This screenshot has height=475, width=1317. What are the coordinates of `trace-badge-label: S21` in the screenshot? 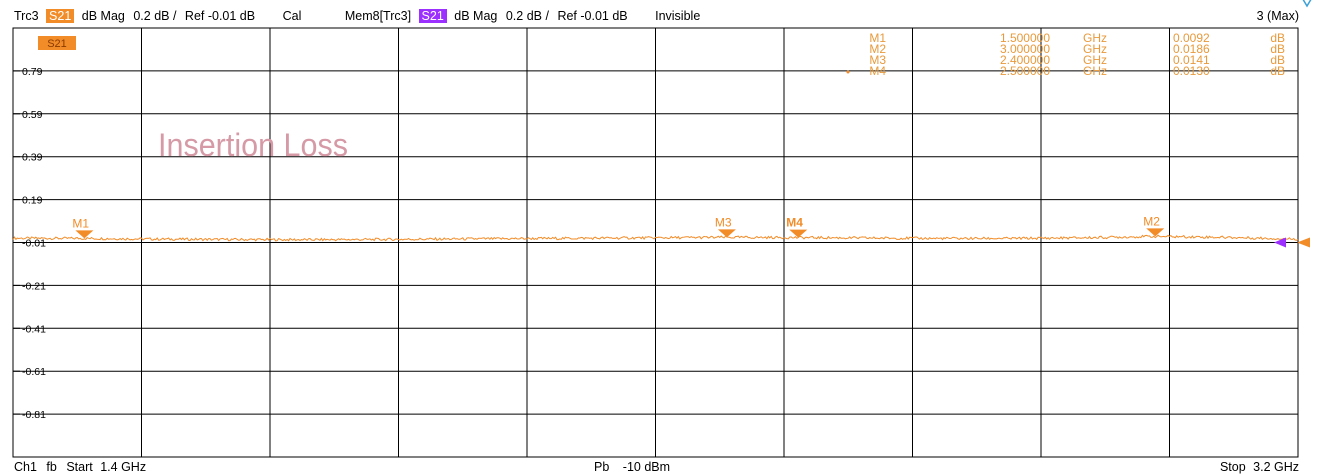 It's located at (57, 44).